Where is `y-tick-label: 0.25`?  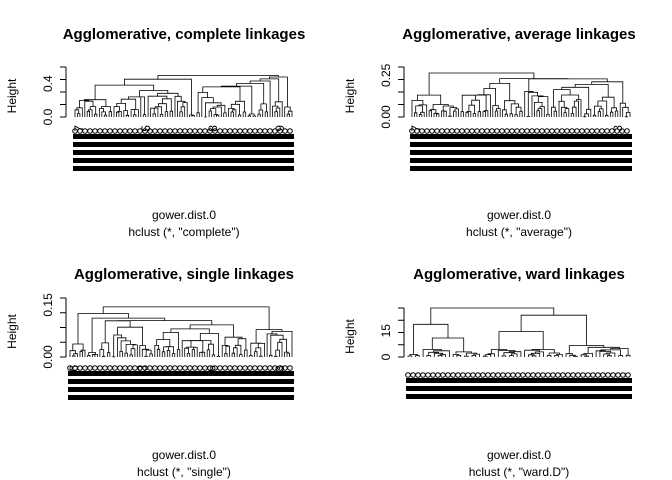
y-tick-label: 0.25 is located at coordinates (386, 75).